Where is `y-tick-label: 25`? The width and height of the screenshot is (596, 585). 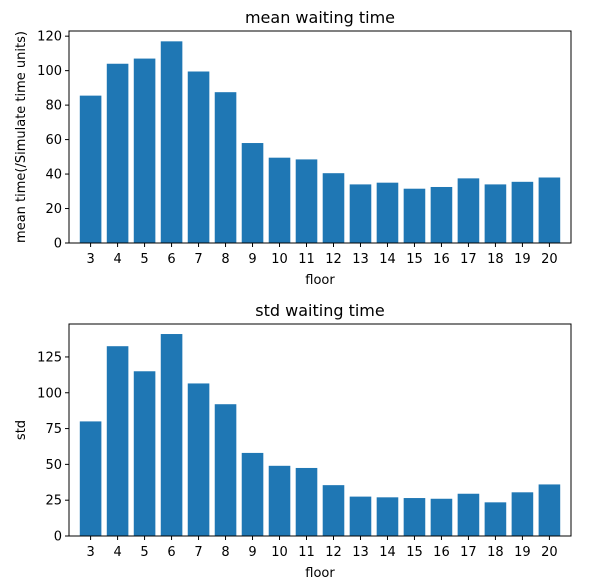
y-tick-label: 25 is located at coordinates (53, 501).